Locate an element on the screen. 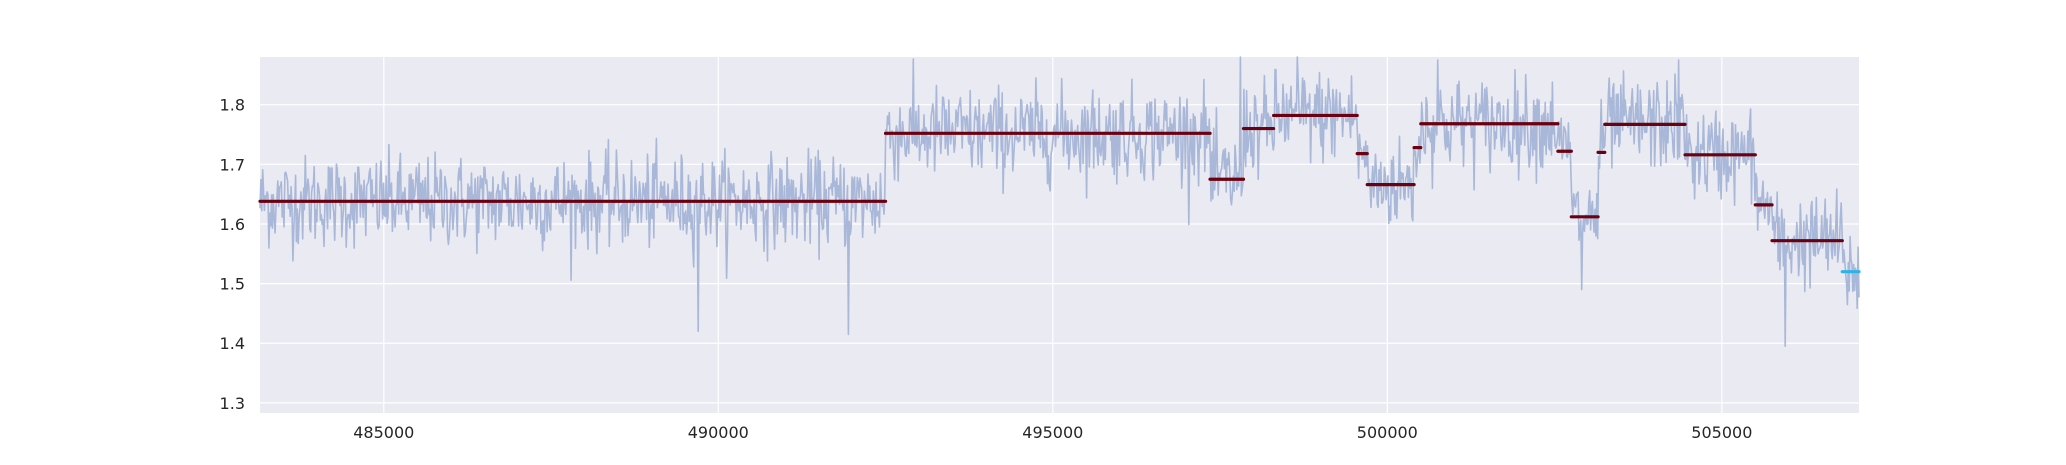  y-axis: 1.3 1.4 1.5 1.6 1.7 1.8 is located at coordinates (232, 254).